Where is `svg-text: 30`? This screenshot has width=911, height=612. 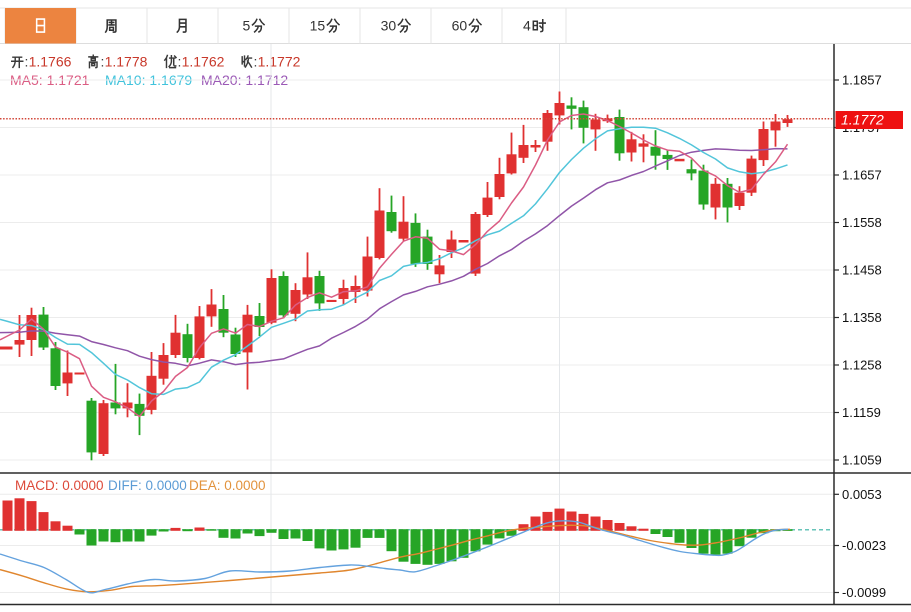 svg-text: 30 is located at coordinates (389, 26).